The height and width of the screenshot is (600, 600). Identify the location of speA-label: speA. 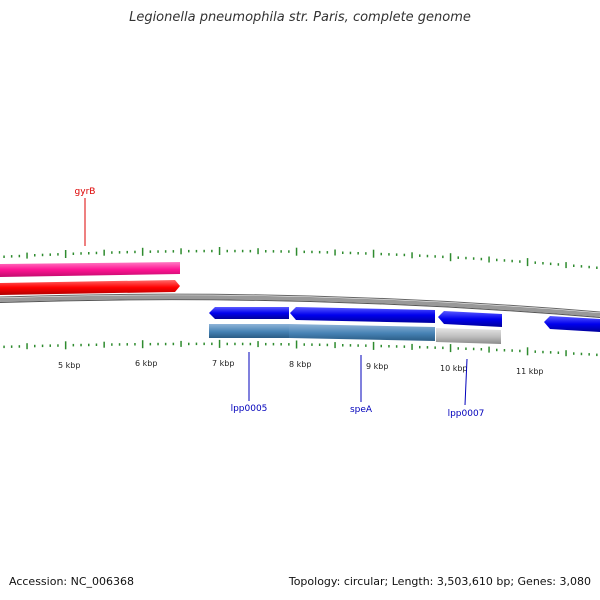
(361, 410).